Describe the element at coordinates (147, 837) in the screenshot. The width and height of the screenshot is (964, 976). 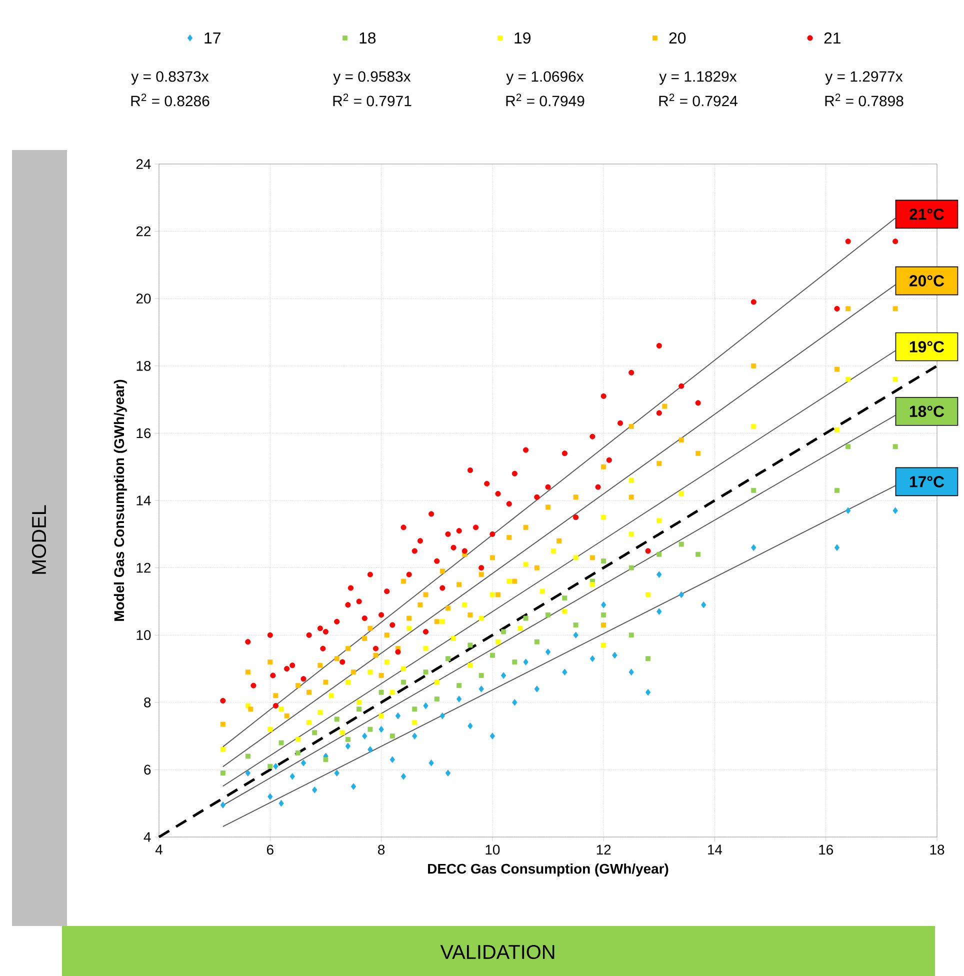
I see `y-tick-label: 4` at that location.